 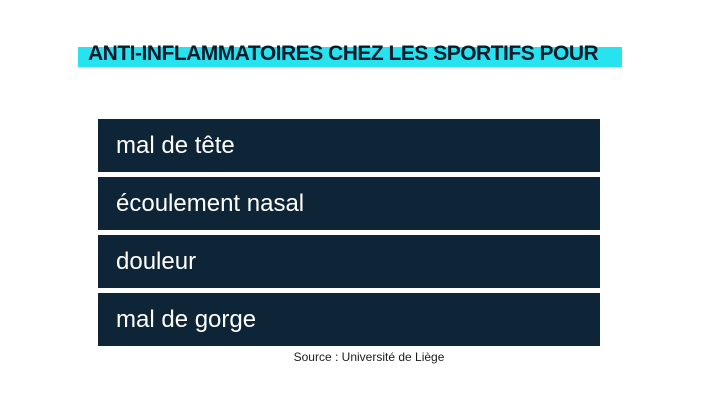 What do you see at coordinates (210, 203) in the screenshot?
I see `list-item-label: écoulement nasal` at bounding box center [210, 203].